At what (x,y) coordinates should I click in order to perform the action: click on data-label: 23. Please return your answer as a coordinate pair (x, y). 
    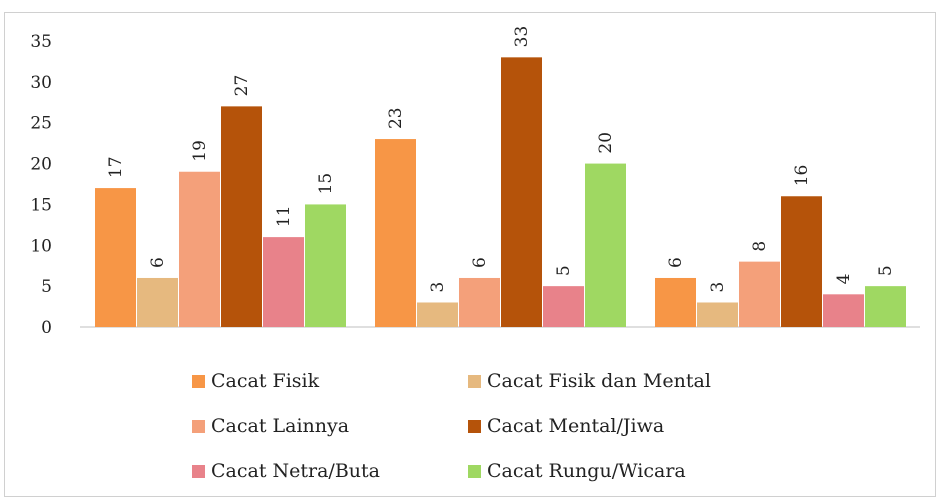
    Looking at the image, I should click on (396, 118).